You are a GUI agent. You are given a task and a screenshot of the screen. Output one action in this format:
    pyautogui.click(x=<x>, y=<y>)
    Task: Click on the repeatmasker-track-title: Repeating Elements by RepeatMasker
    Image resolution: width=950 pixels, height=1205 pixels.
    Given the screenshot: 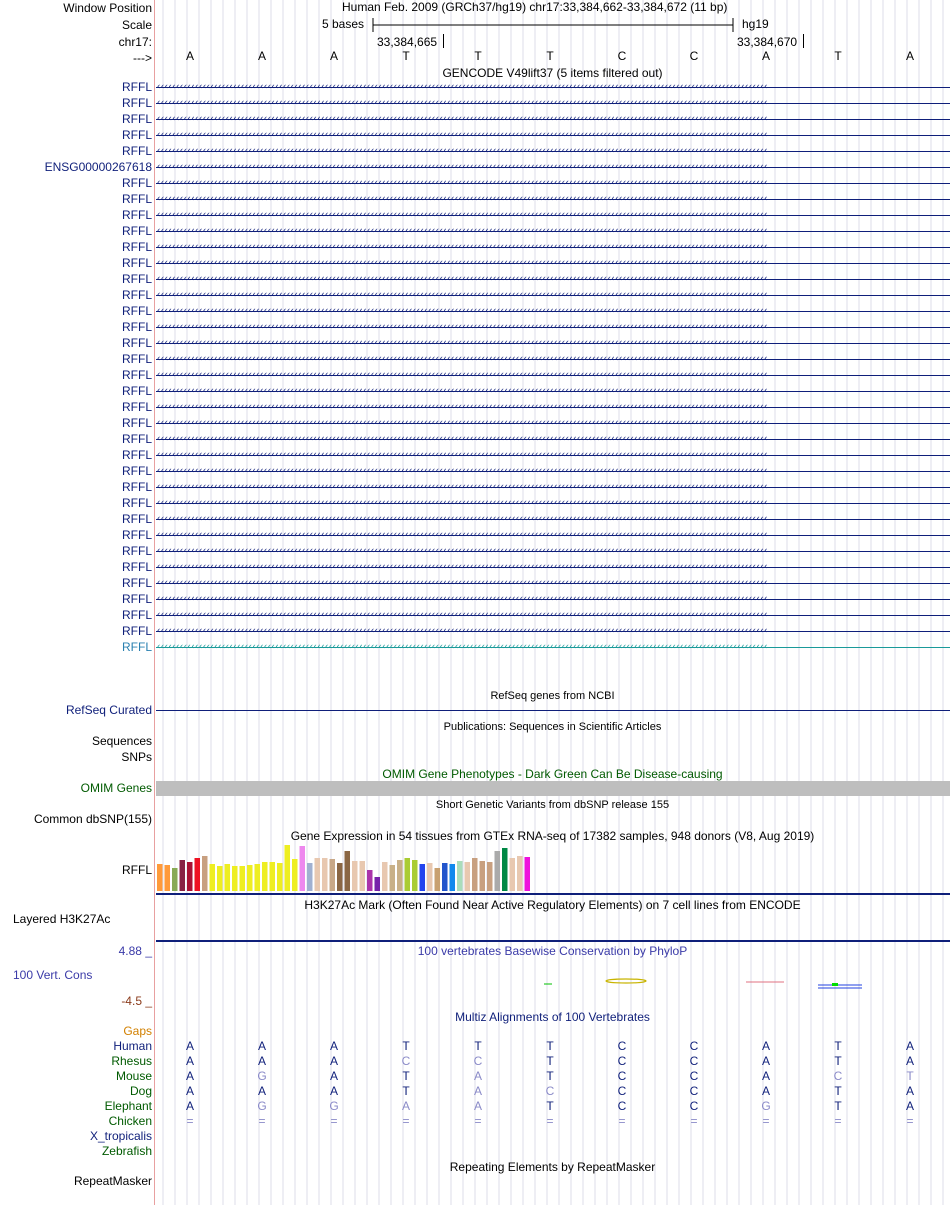 What is the action you would take?
    pyautogui.click(x=552, y=1167)
    